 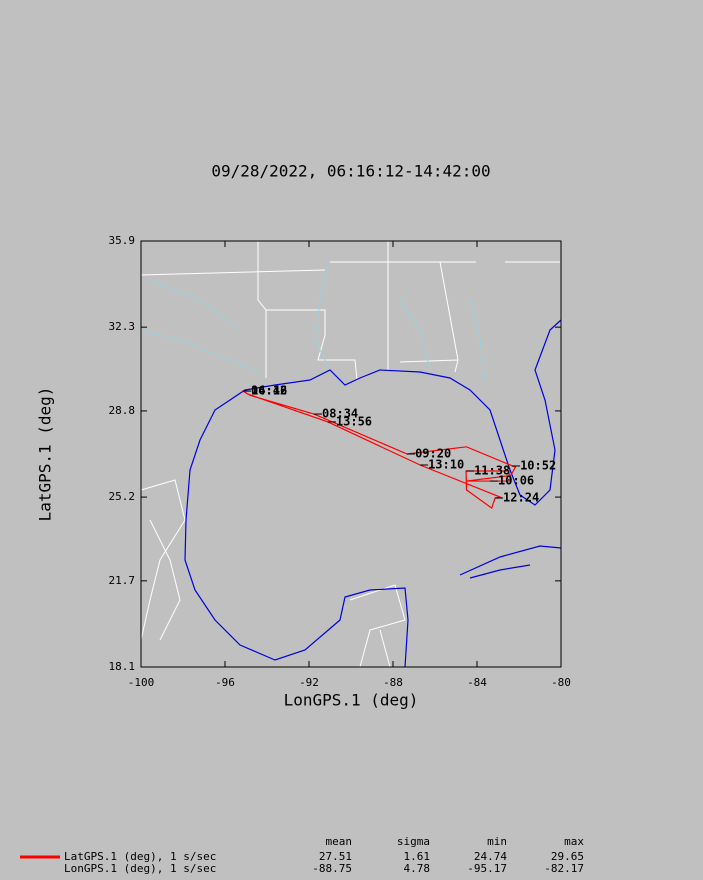 I want to click on annotation: 06:16, so click(x=269, y=391).